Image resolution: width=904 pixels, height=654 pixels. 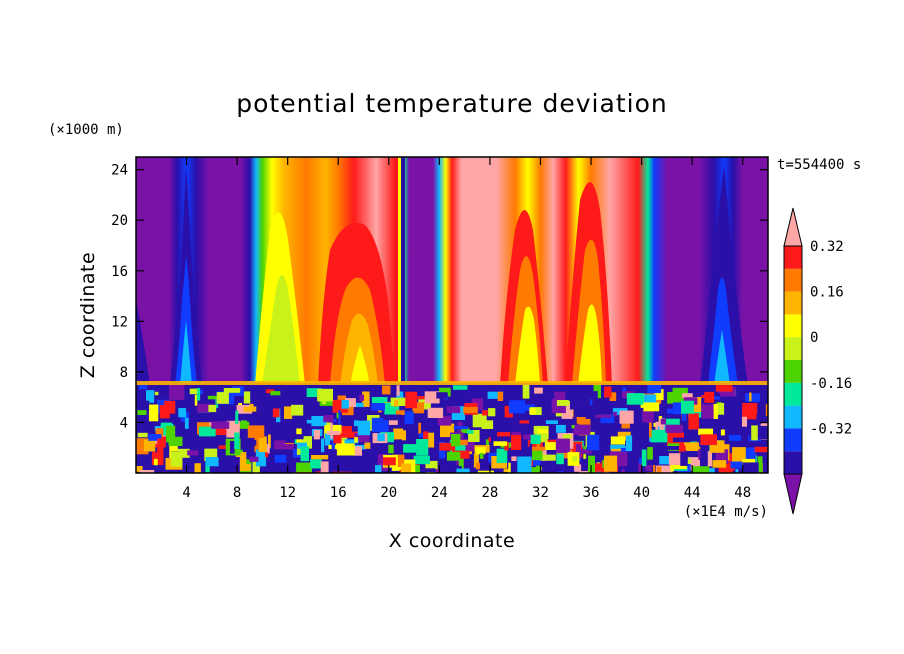 I want to click on x-unit-label: (×1E4 m/s), so click(x=726, y=512).